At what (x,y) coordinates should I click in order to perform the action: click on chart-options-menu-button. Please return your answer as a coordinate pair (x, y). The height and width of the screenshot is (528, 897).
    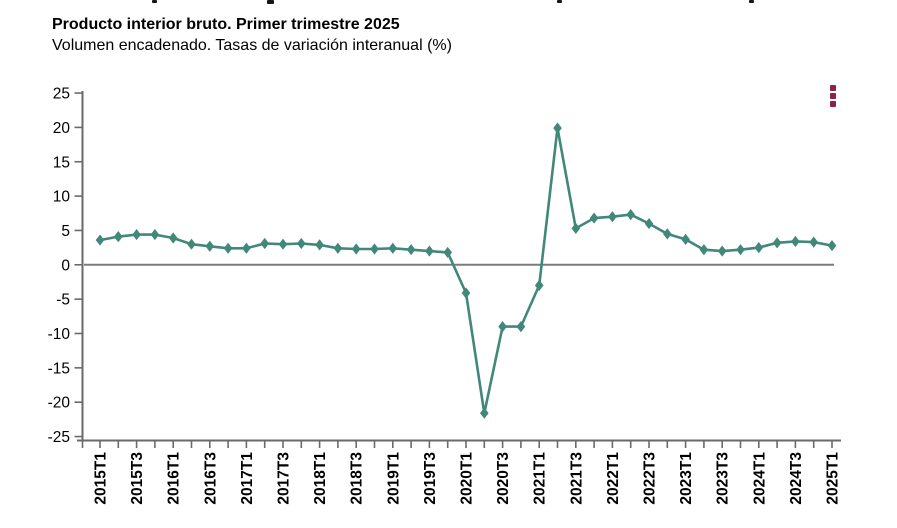
    Looking at the image, I should click on (835, 96).